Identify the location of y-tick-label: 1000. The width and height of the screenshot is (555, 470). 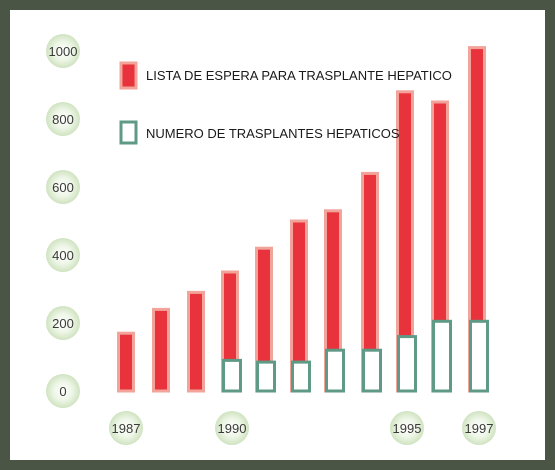
(63, 51).